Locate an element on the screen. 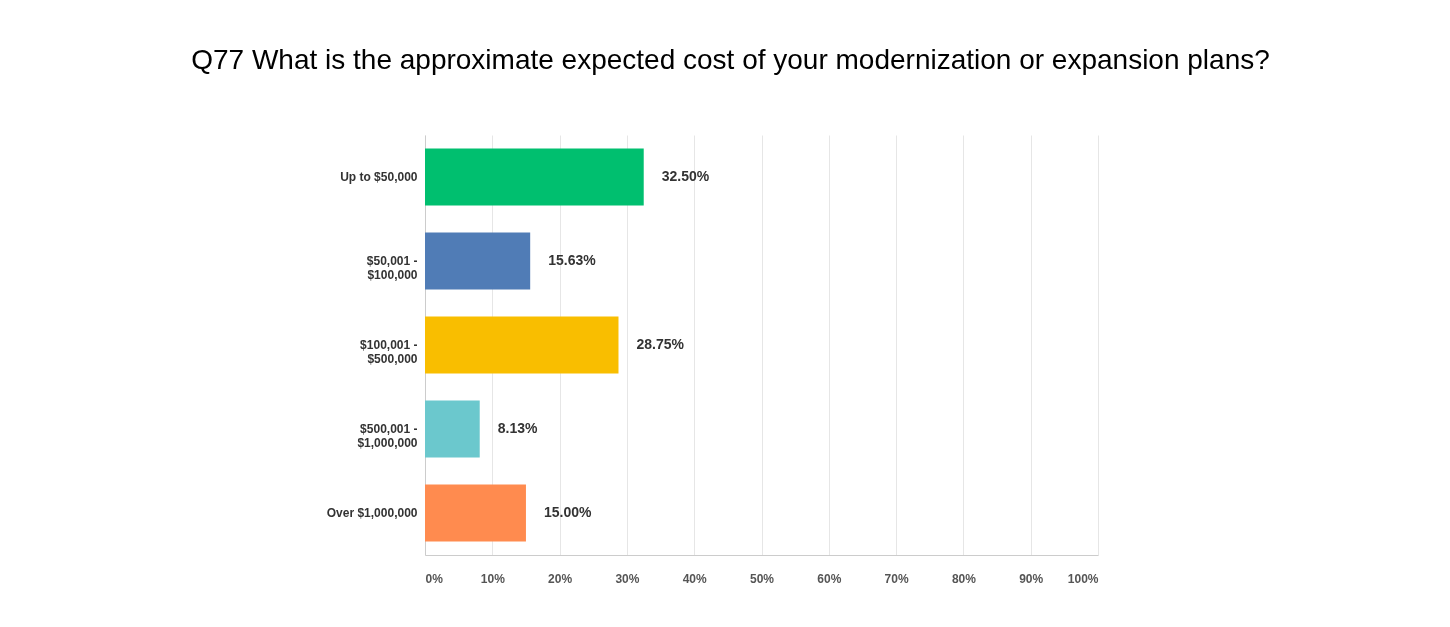 The height and width of the screenshot is (627, 1450). data-label: 15.63% is located at coordinates (572, 260).